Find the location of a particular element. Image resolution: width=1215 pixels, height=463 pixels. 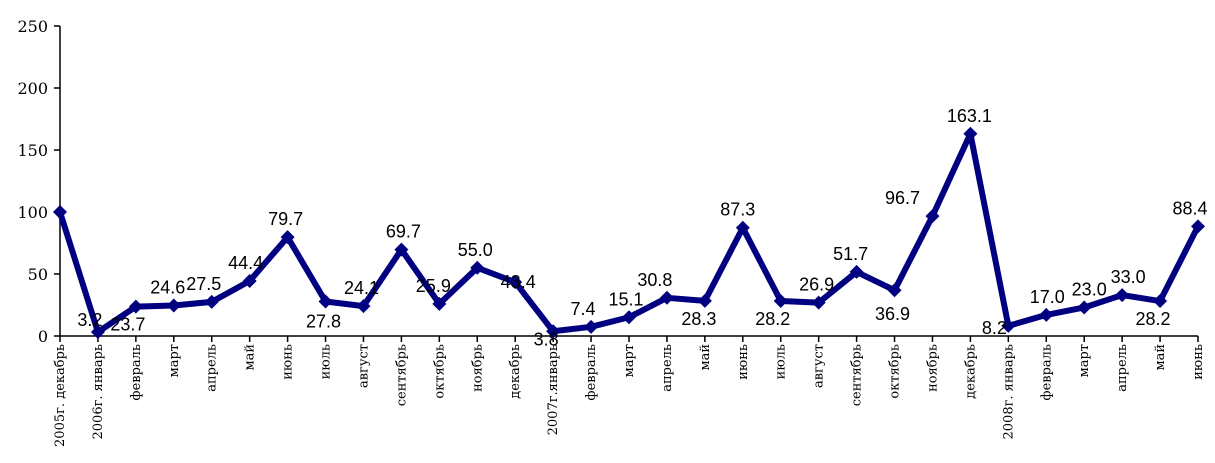

data-label: 7.4 is located at coordinates (583, 309).